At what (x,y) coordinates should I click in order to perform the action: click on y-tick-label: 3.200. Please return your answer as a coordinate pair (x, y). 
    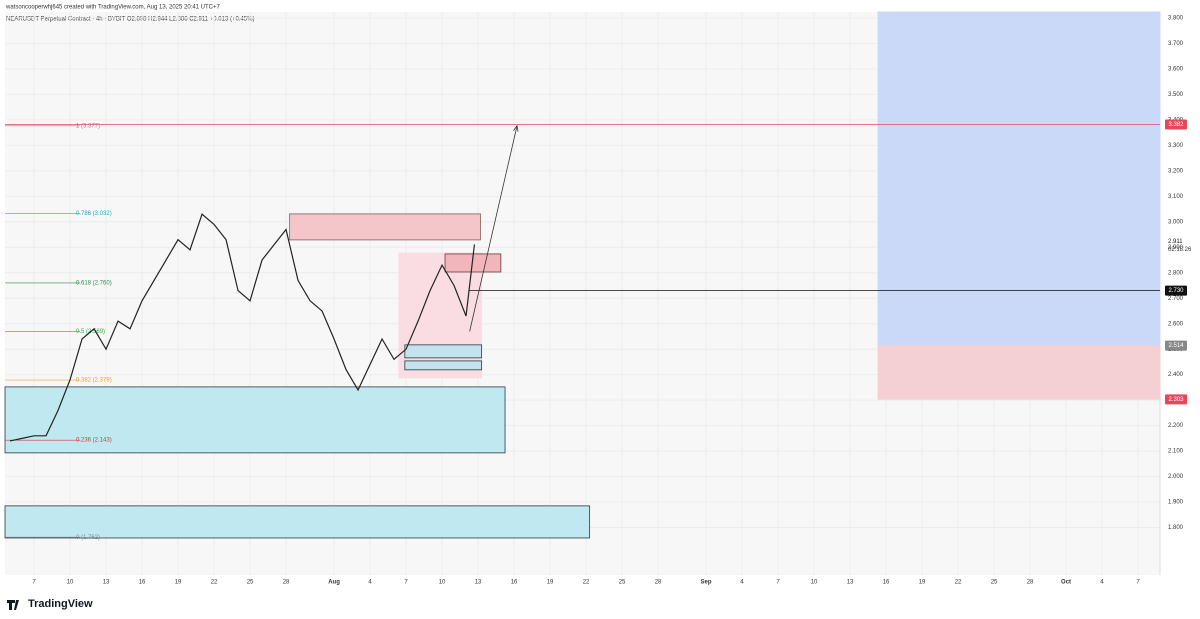
    Looking at the image, I should click on (1176, 171).